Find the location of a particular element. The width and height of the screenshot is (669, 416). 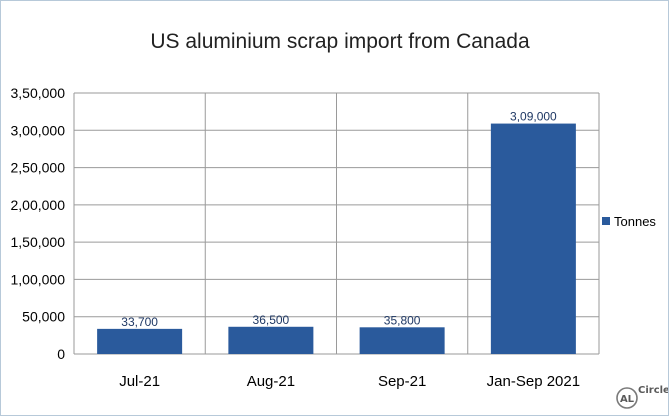

legend-label: Tonnes is located at coordinates (635, 221).